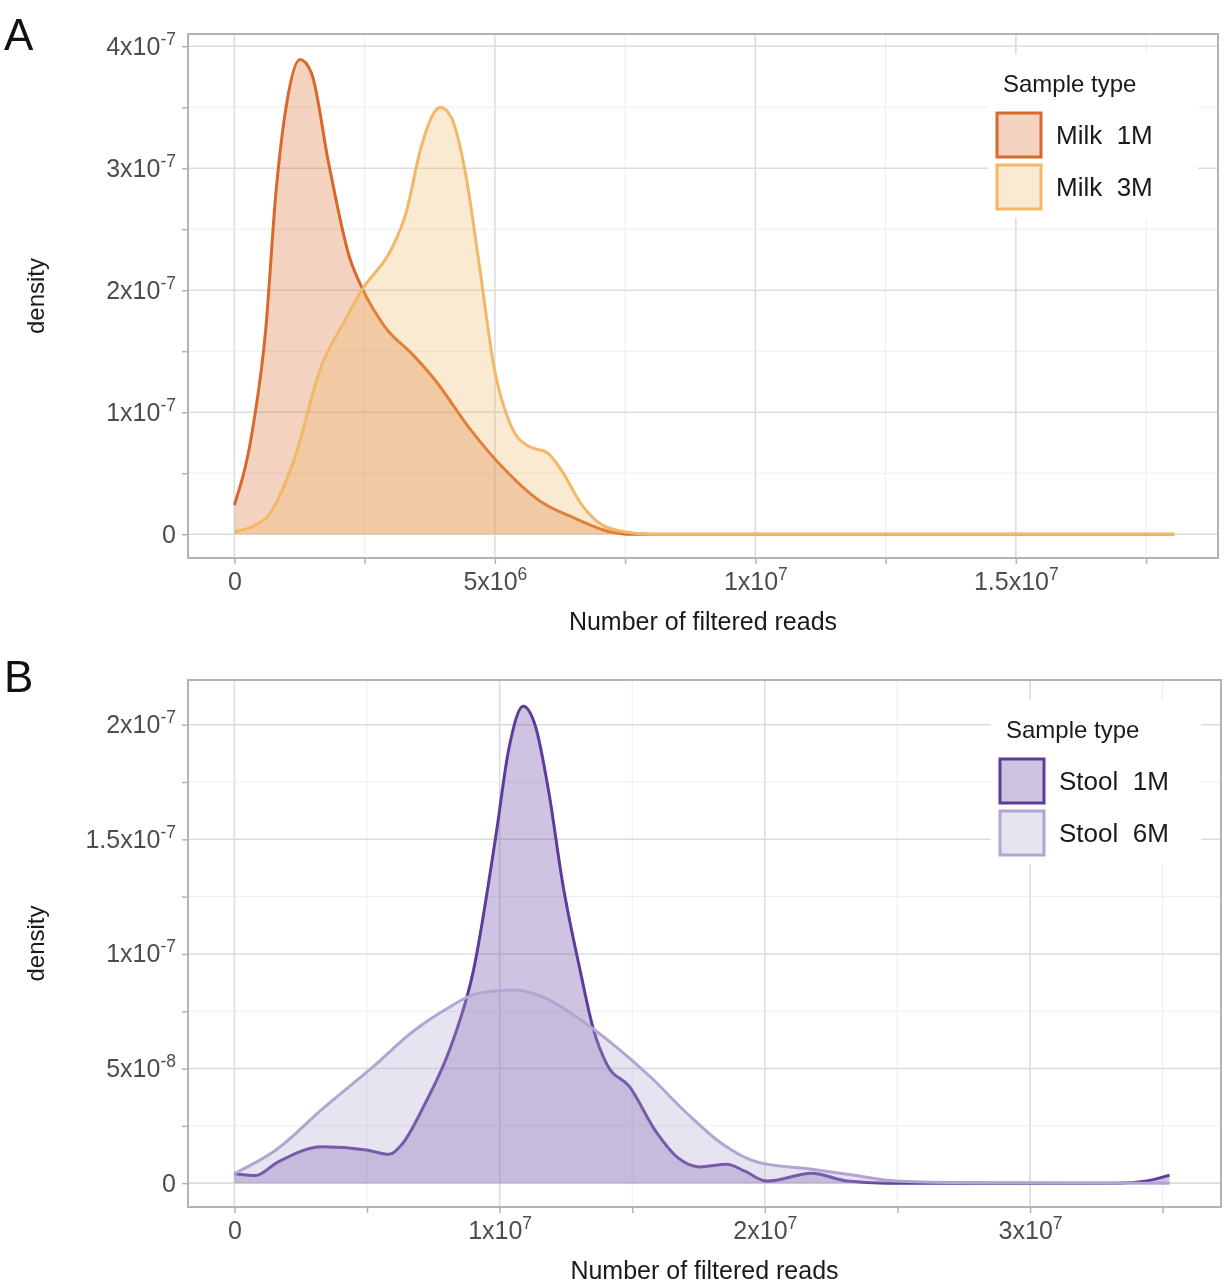  I want to click on legend-label: Milk 3M, so click(1104, 187).